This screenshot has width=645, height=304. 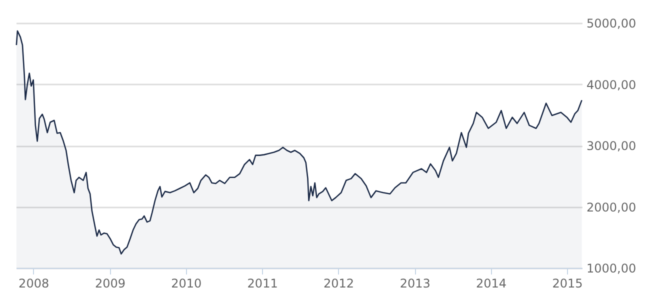 What do you see at coordinates (611, 269) in the screenshot?
I see `y-tick-label: 1000,00` at bounding box center [611, 269].